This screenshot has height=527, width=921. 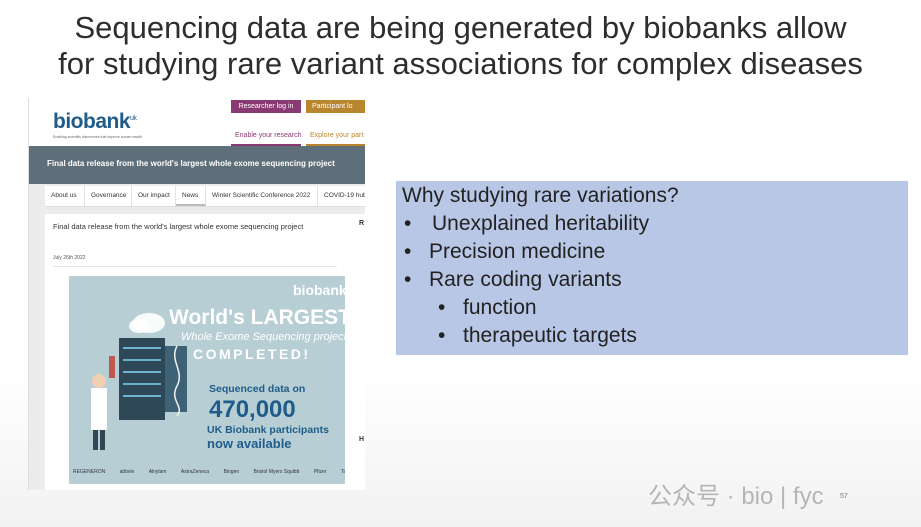 What do you see at coordinates (139, 326) in the screenshot?
I see `cloud-icon-part` at bounding box center [139, 326].